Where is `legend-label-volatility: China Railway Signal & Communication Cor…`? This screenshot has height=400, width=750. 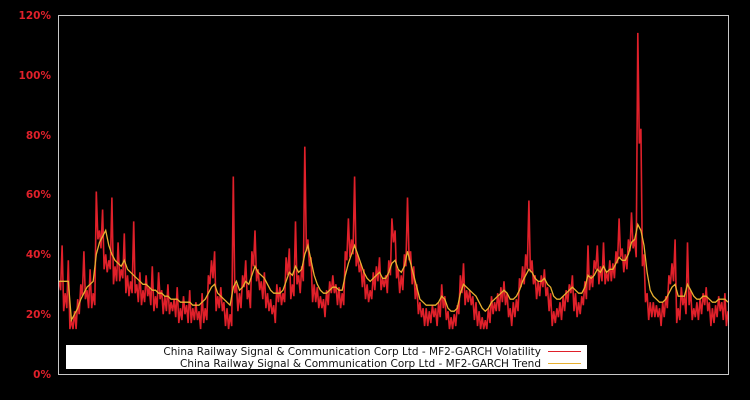
legend-label-volatility: China Railway Signal & Communication Cor… is located at coordinates (352, 352).